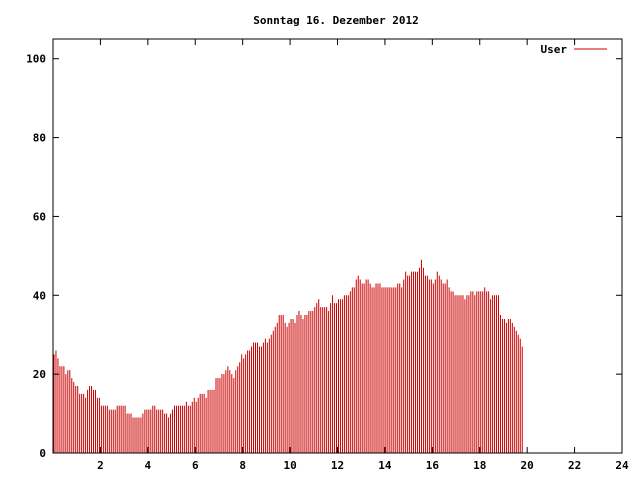 The image size is (640, 480). I want to click on x-tick-label: 12, so click(337, 465).